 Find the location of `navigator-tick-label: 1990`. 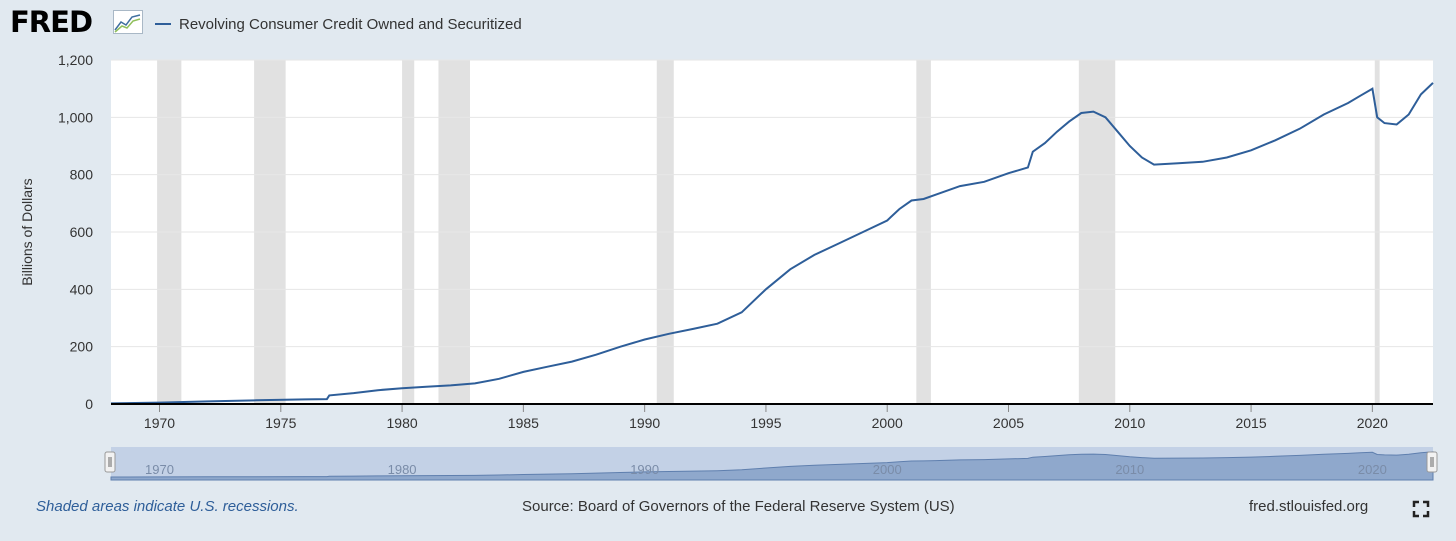

navigator-tick-label: 1990 is located at coordinates (644, 469).